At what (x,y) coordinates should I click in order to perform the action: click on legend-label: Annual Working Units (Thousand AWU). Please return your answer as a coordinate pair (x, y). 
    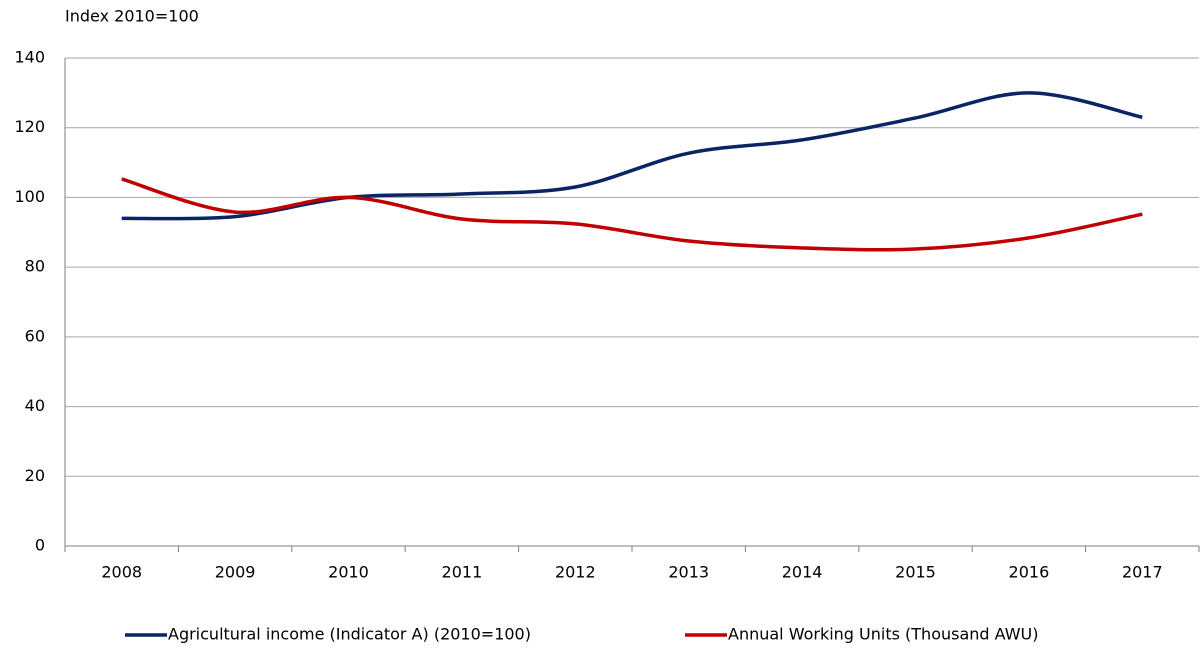
    Looking at the image, I should click on (883, 634).